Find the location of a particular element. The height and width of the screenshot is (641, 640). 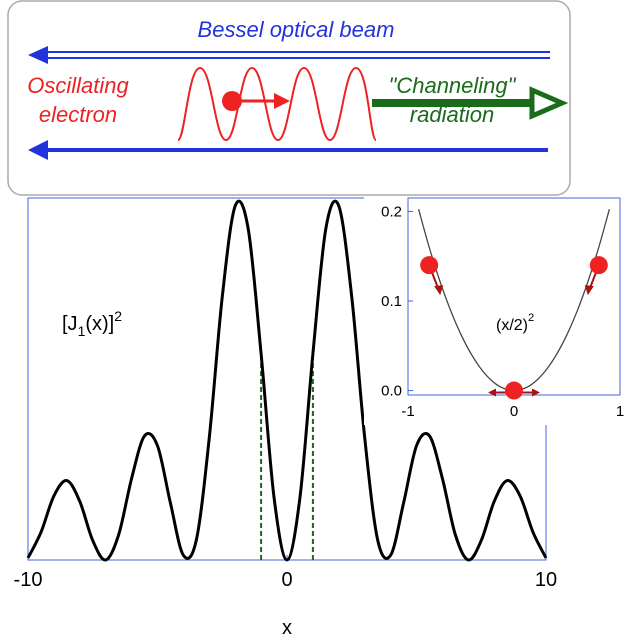

x-axis-label: x is located at coordinates (287, 628).